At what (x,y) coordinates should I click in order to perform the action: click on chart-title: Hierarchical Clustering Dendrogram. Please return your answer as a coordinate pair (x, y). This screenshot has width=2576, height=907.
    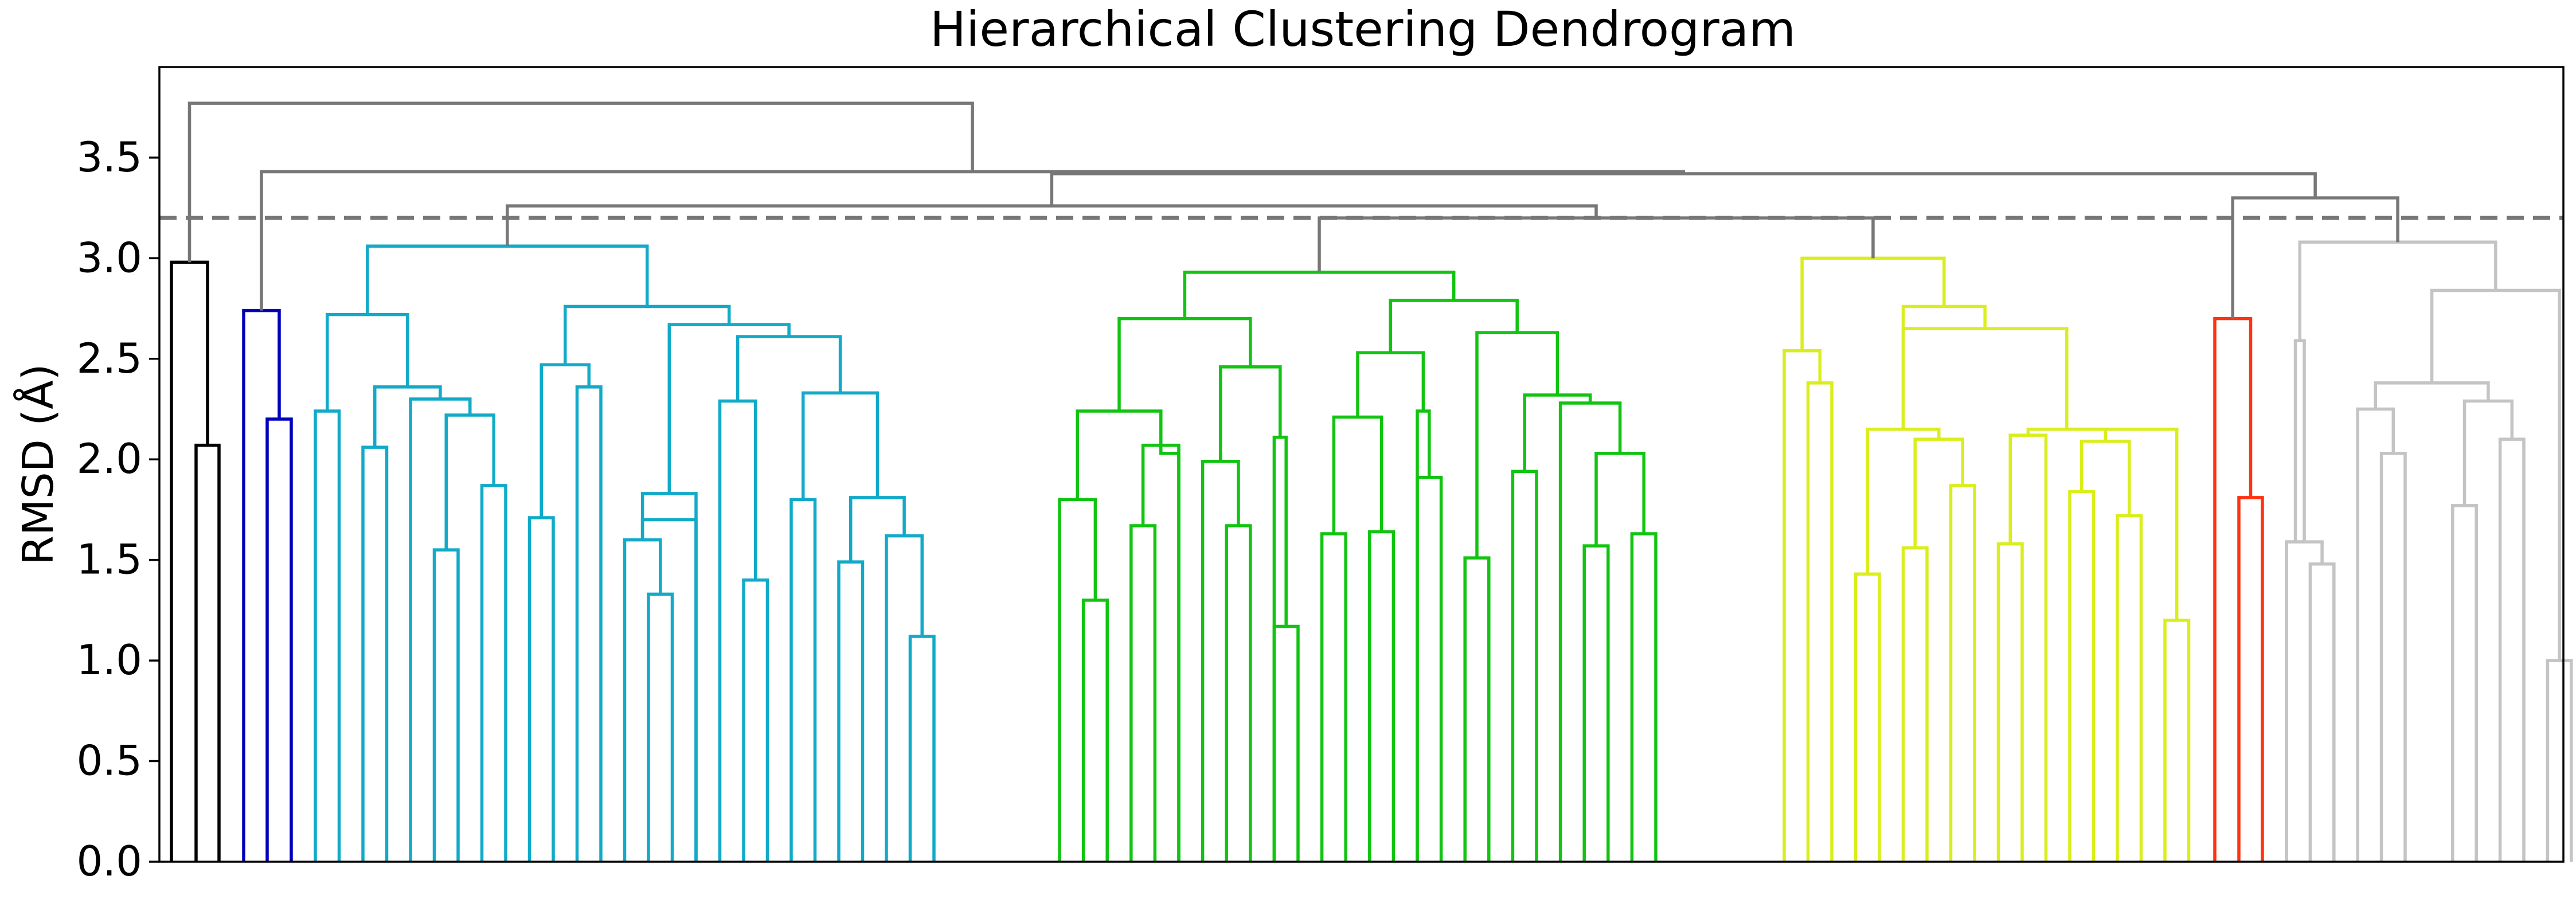
    Looking at the image, I should click on (1363, 29).